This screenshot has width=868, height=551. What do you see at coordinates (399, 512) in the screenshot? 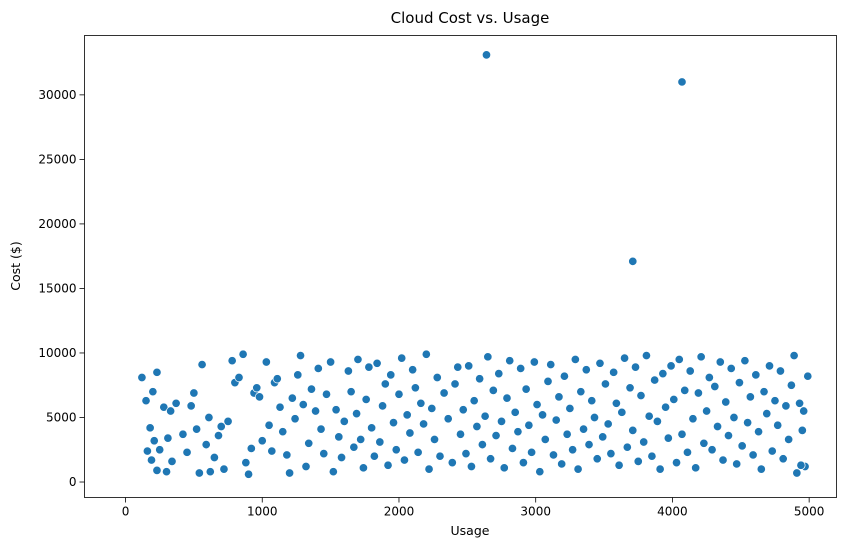
I see `x-tick-label: 2000` at bounding box center [399, 512].